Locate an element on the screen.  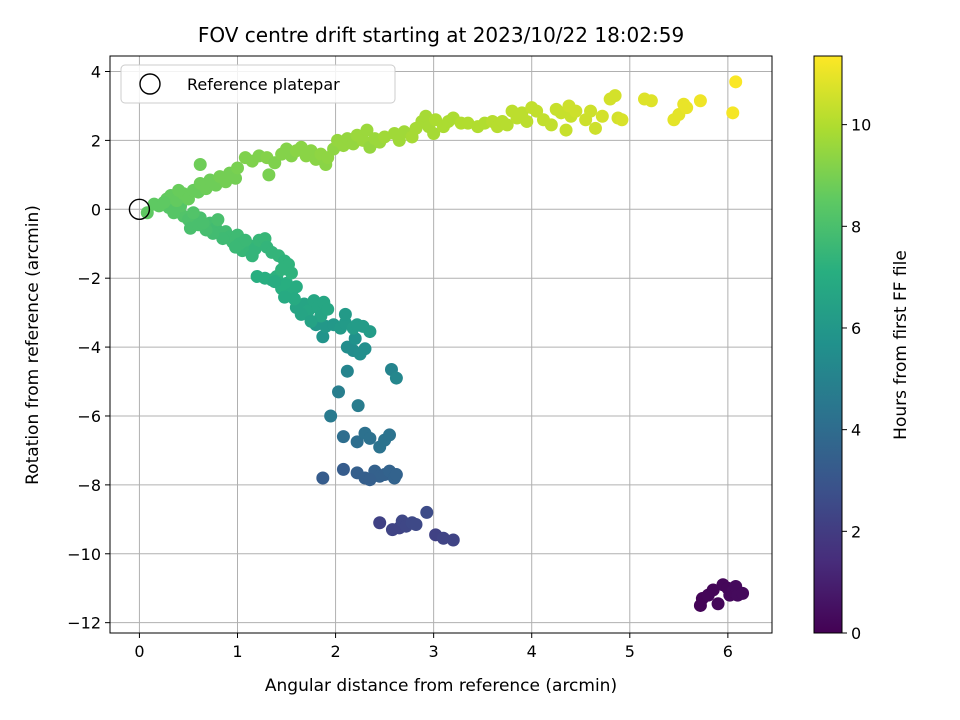
x-tick-label: 3 is located at coordinates (434, 651).